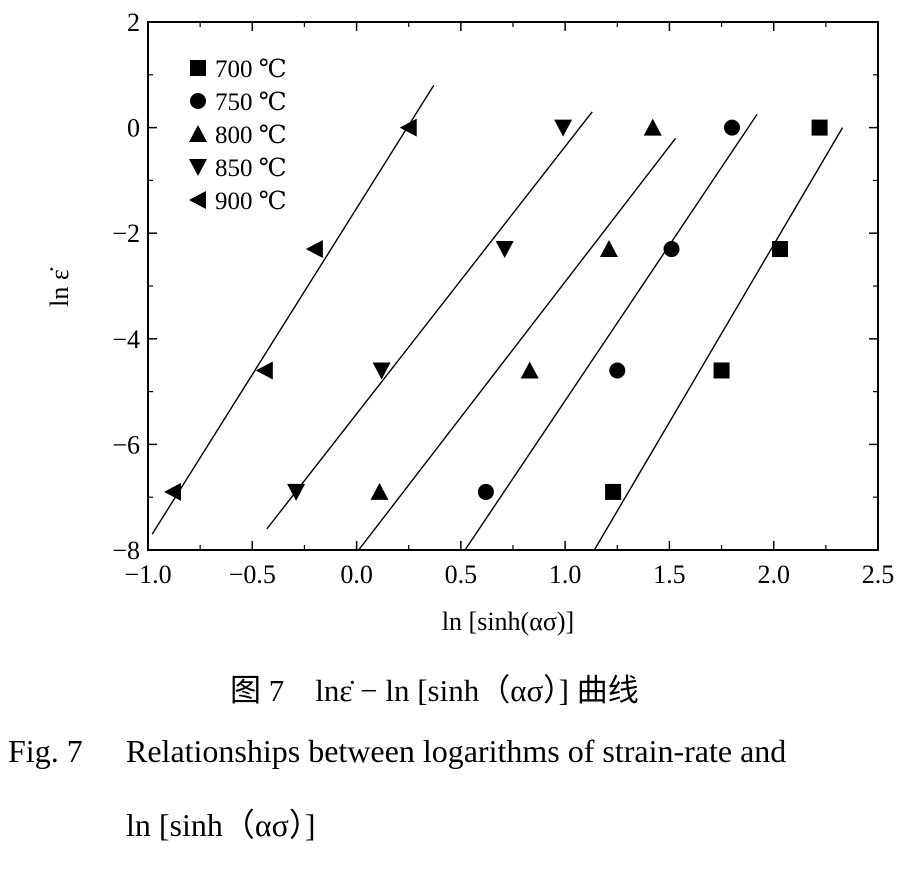 Image resolution: width=897 pixels, height=872 pixels. Describe the element at coordinates (251, 201) in the screenshot. I see `legend-label: 900 ℃` at that location.